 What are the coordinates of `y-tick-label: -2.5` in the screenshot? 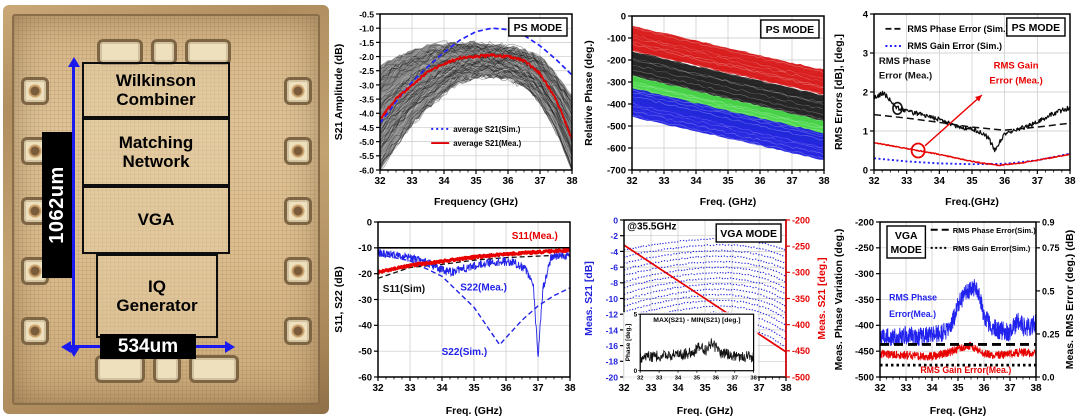 It's located at (366, 71).